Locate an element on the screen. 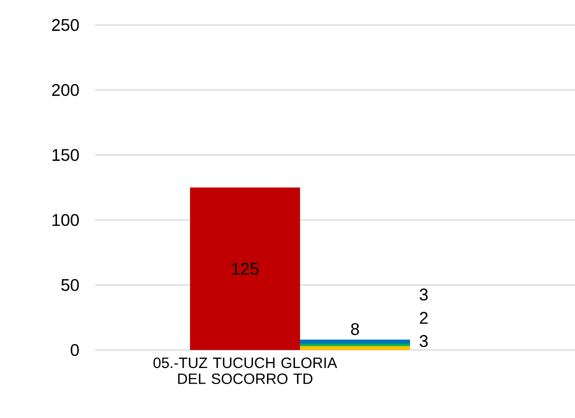 The height and width of the screenshot is (418, 575). y-tick-label: 50 is located at coordinates (70, 285).